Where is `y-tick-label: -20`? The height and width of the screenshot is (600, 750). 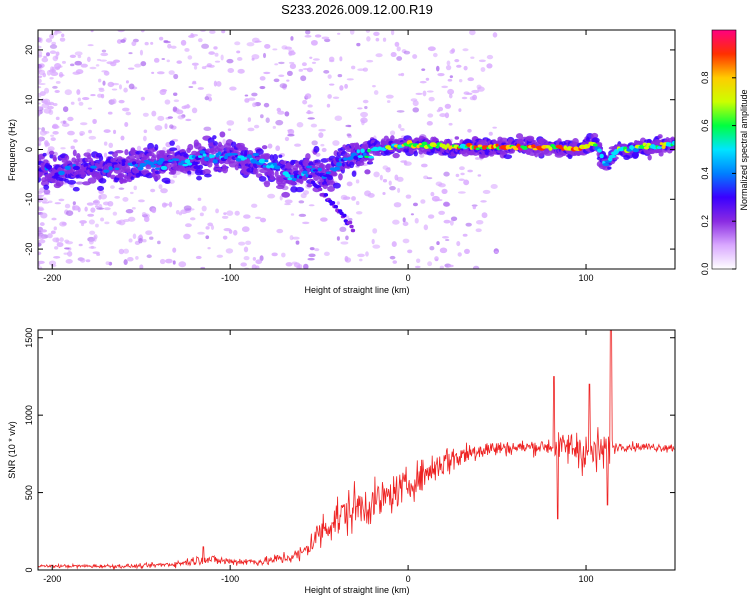 y-tick-label: -20 is located at coordinates (29, 249).